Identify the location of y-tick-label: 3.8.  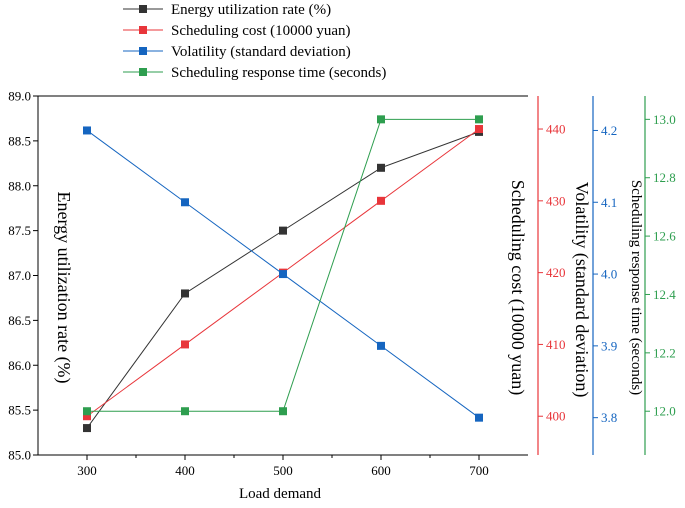
(609, 417).